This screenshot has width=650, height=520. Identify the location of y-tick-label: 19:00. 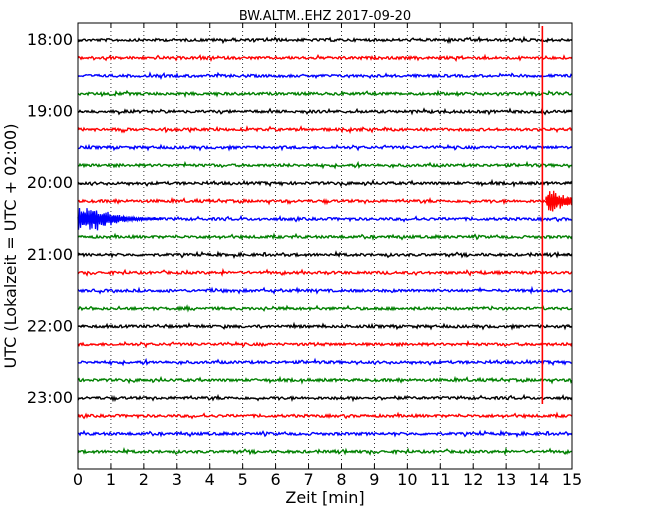
(50, 111).